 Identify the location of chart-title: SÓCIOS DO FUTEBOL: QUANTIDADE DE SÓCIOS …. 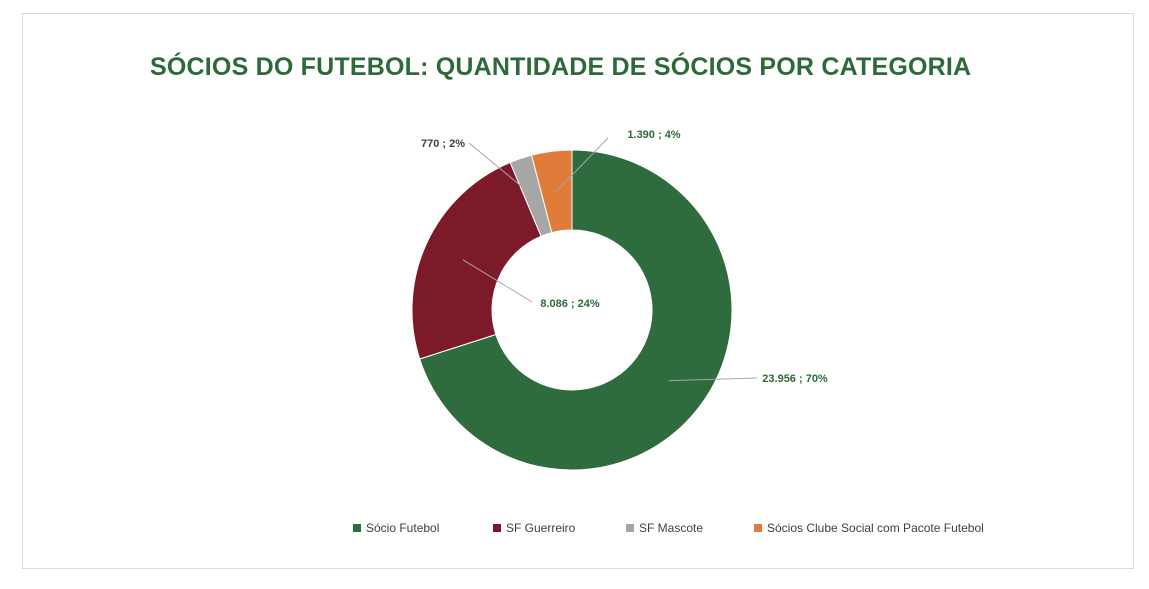
(561, 67).